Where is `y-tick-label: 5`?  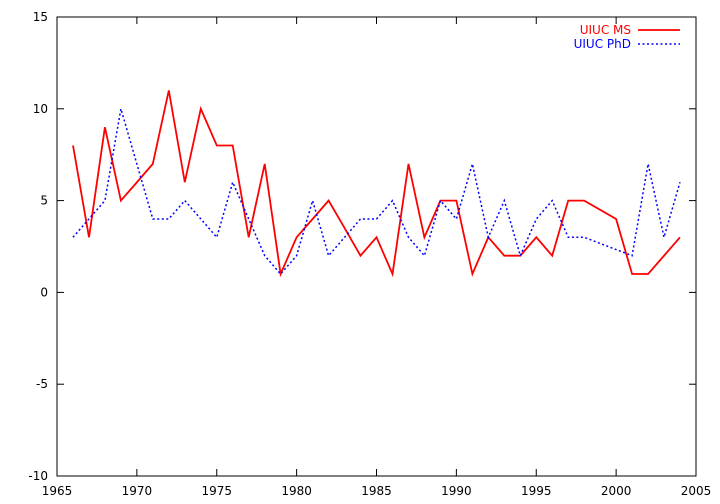
y-tick-label: 5 is located at coordinates (44, 201).